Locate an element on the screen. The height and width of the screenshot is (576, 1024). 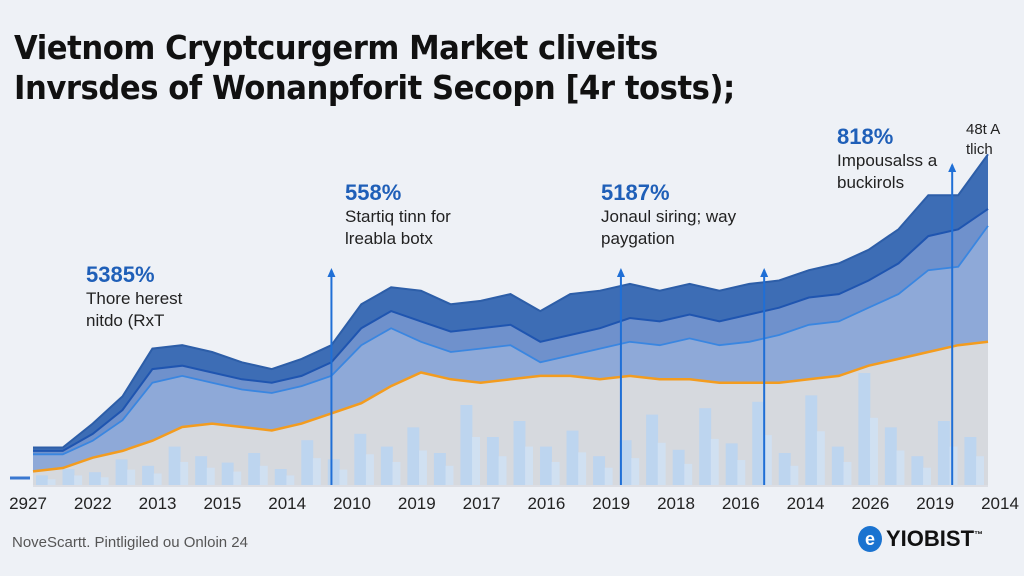
annotation-value: 558% is located at coordinates (373, 192).